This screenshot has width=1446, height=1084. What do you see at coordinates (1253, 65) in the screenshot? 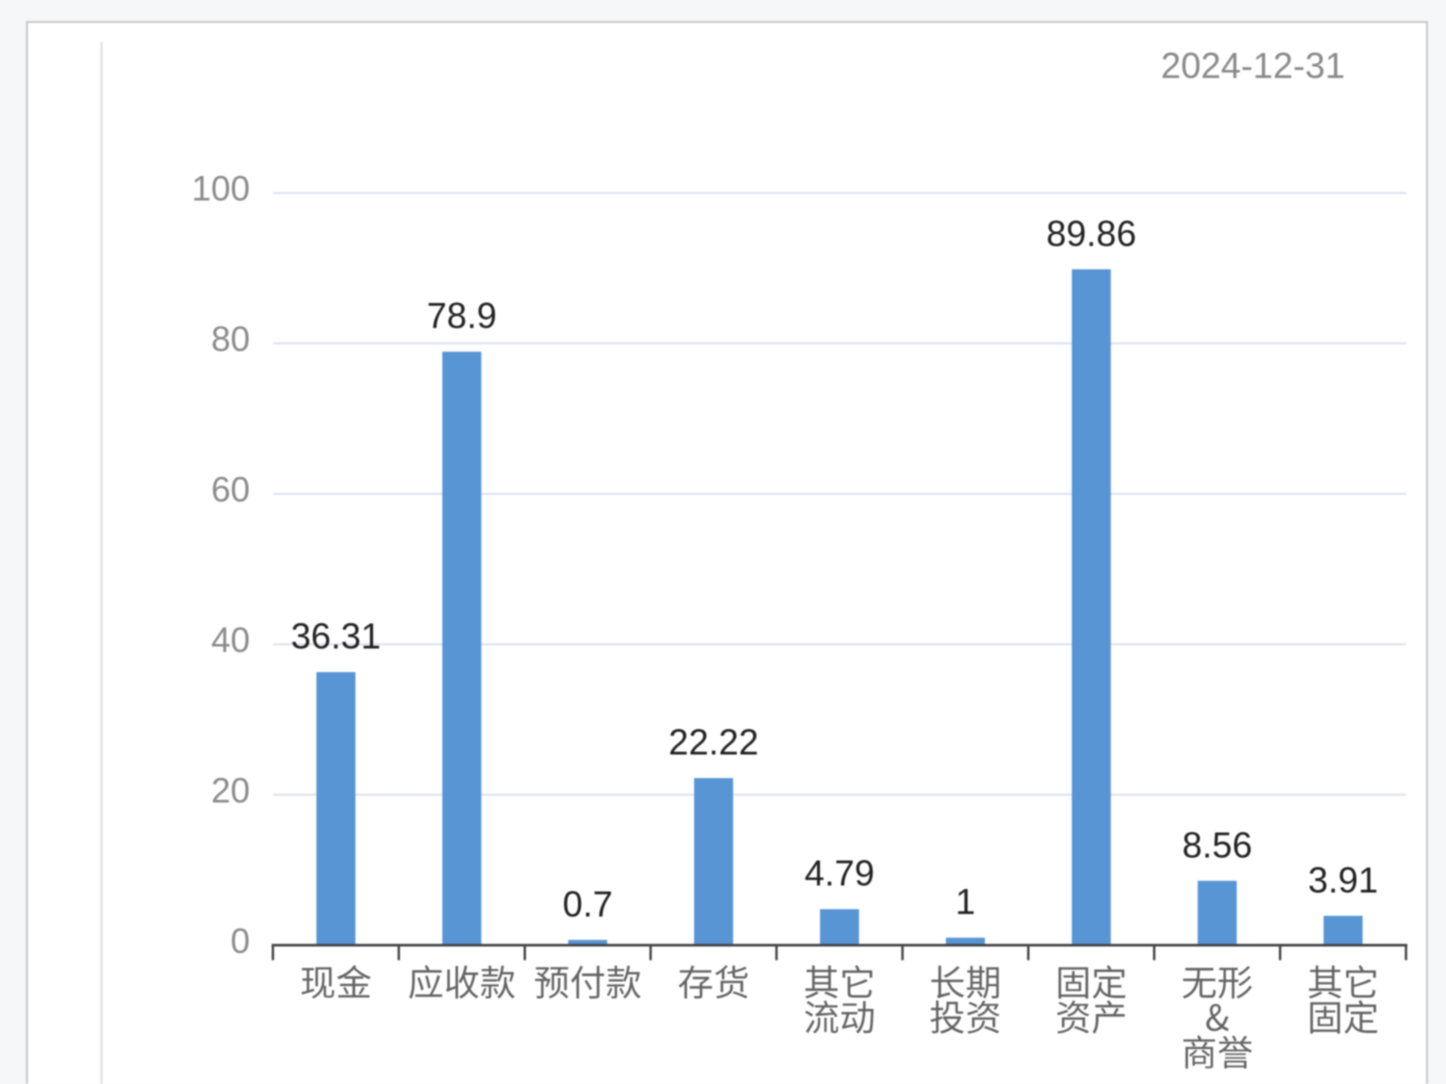
I see `svg-text: 2024-12-31` at bounding box center [1253, 65].